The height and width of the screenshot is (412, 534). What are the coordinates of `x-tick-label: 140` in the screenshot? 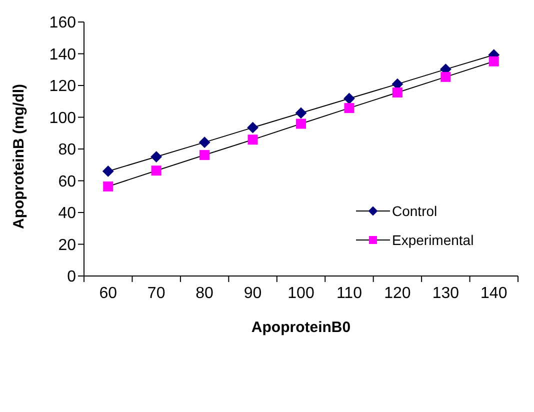 It's located at (494, 293).